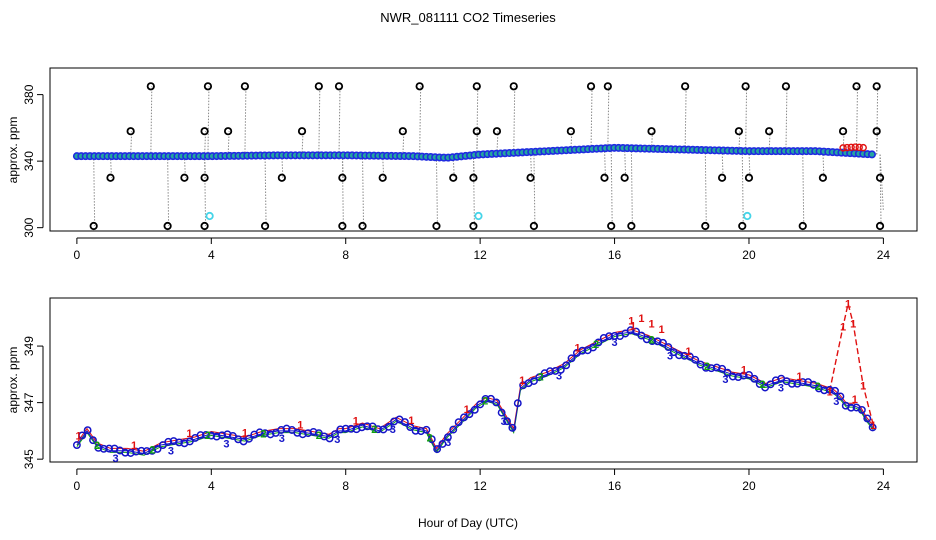 This screenshot has height=540, width=936. I want to click on top-cal-marker, so click(747, 216).